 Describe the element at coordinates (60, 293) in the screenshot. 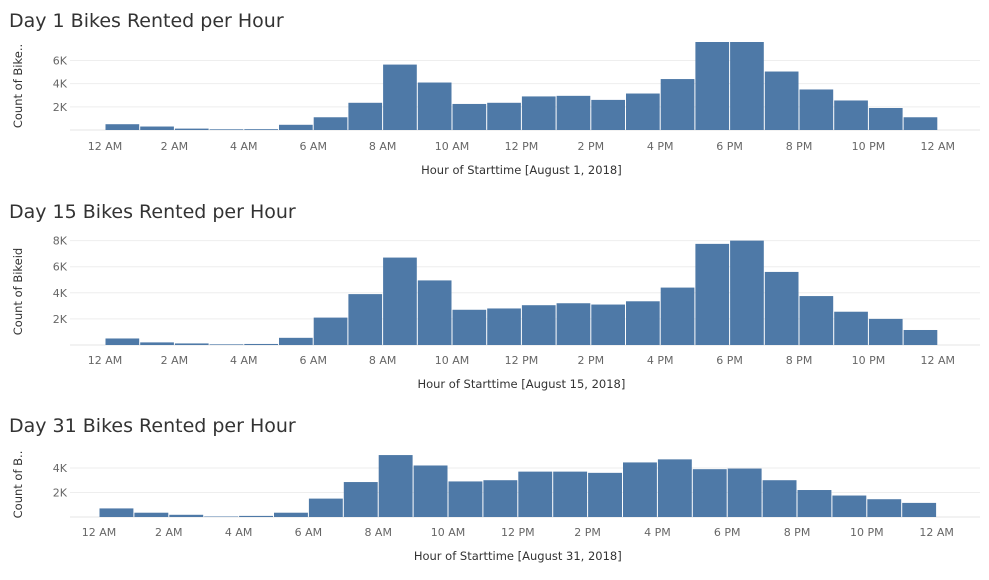

I see `y-tick-label: 4K` at that location.